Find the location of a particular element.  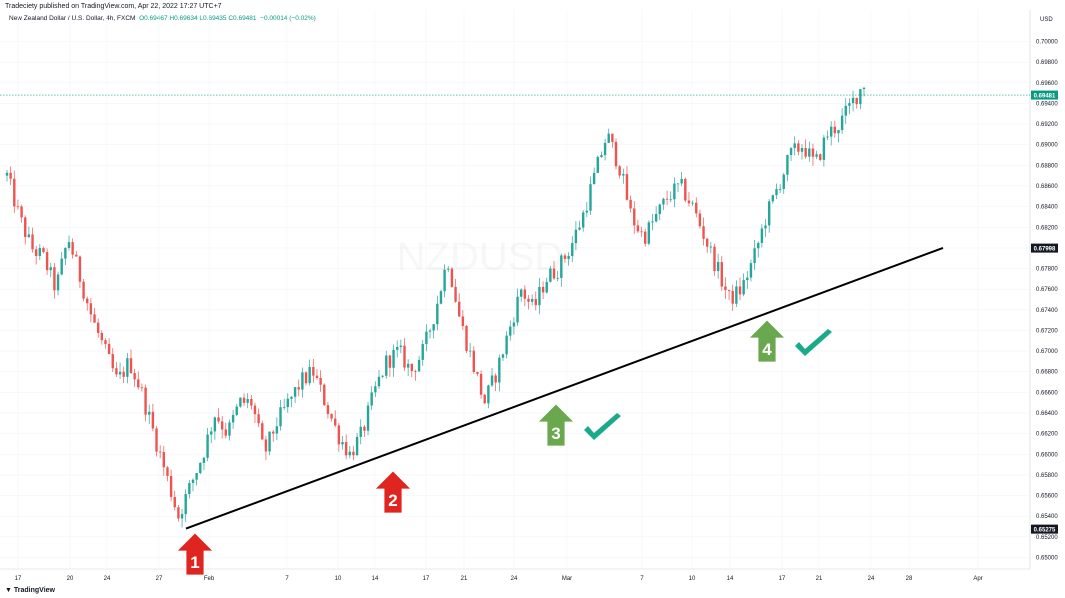

price-tick-label: 0.65600 is located at coordinates (1047, 497).